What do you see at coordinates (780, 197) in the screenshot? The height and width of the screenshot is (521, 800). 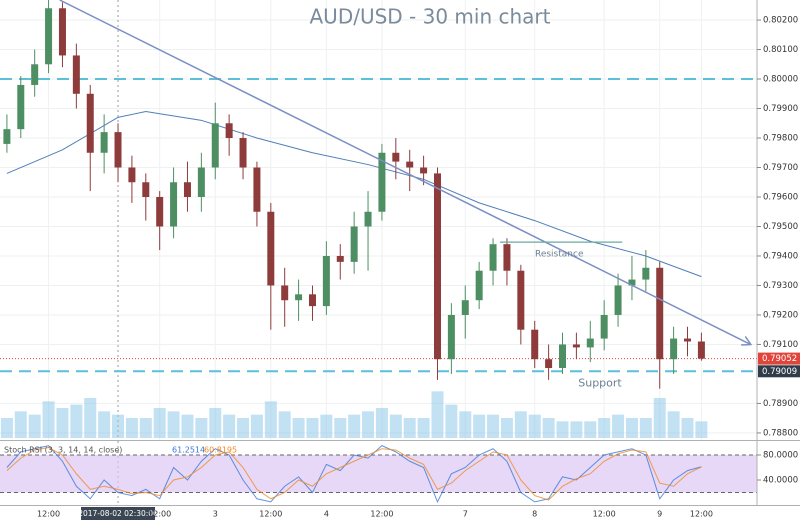 I see `y-tick-label: 0.79600` at bounding box center [780, 197].